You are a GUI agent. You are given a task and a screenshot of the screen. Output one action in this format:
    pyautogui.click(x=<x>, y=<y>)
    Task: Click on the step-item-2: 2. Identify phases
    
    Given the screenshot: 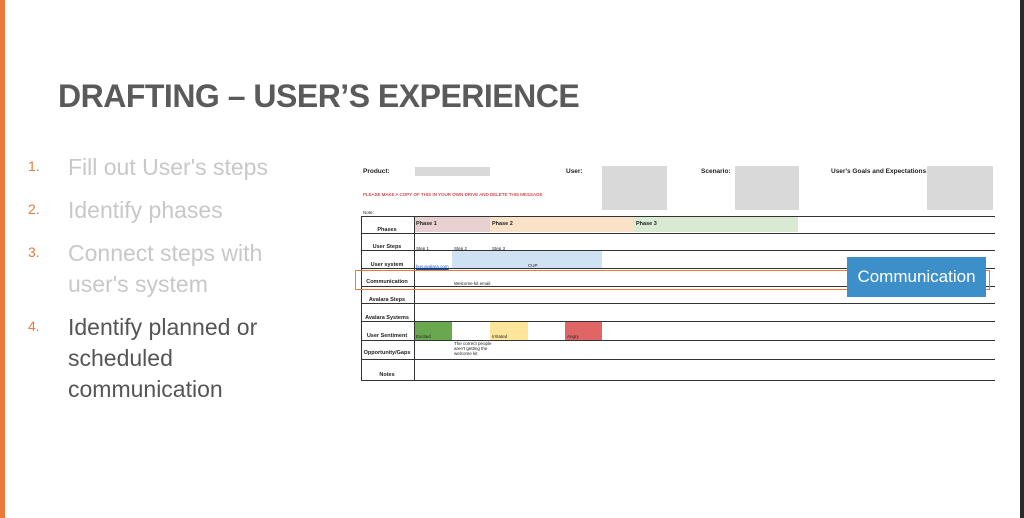 What is the action you would take?
    pyautogui.click(x=158, y=210)
    